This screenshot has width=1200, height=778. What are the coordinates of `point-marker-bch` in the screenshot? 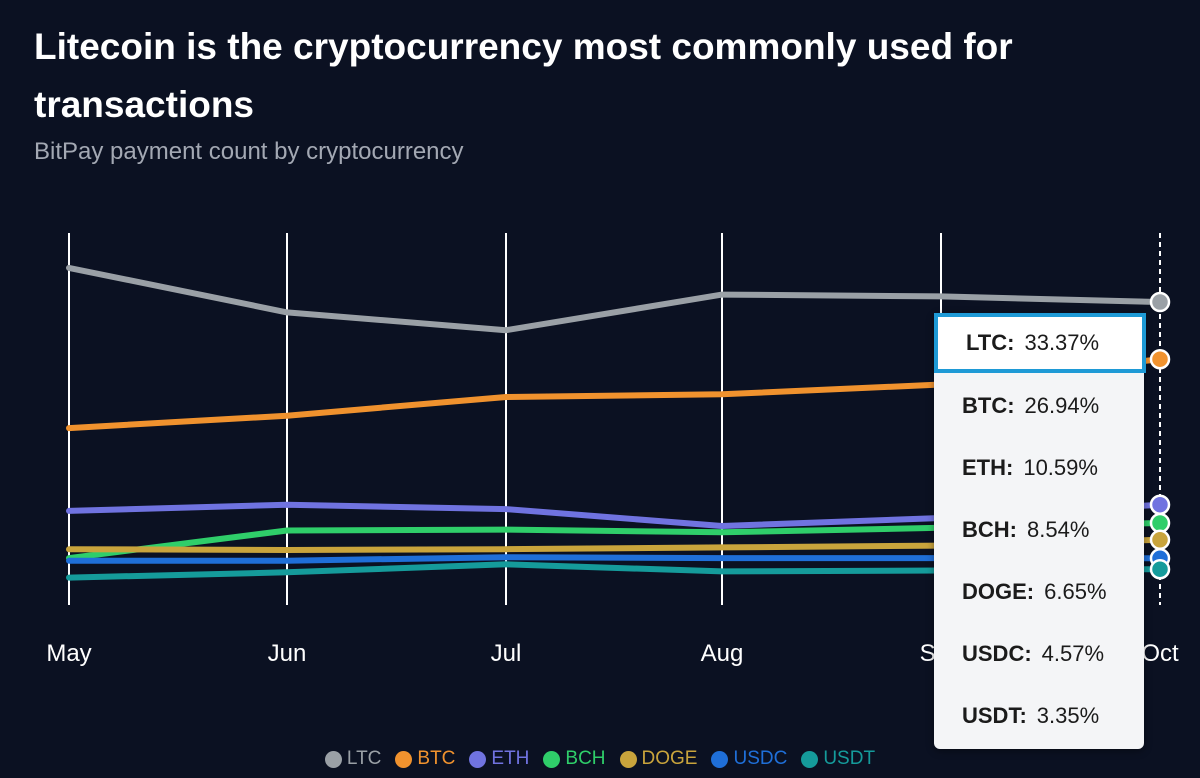 It's located at (1160, 523).